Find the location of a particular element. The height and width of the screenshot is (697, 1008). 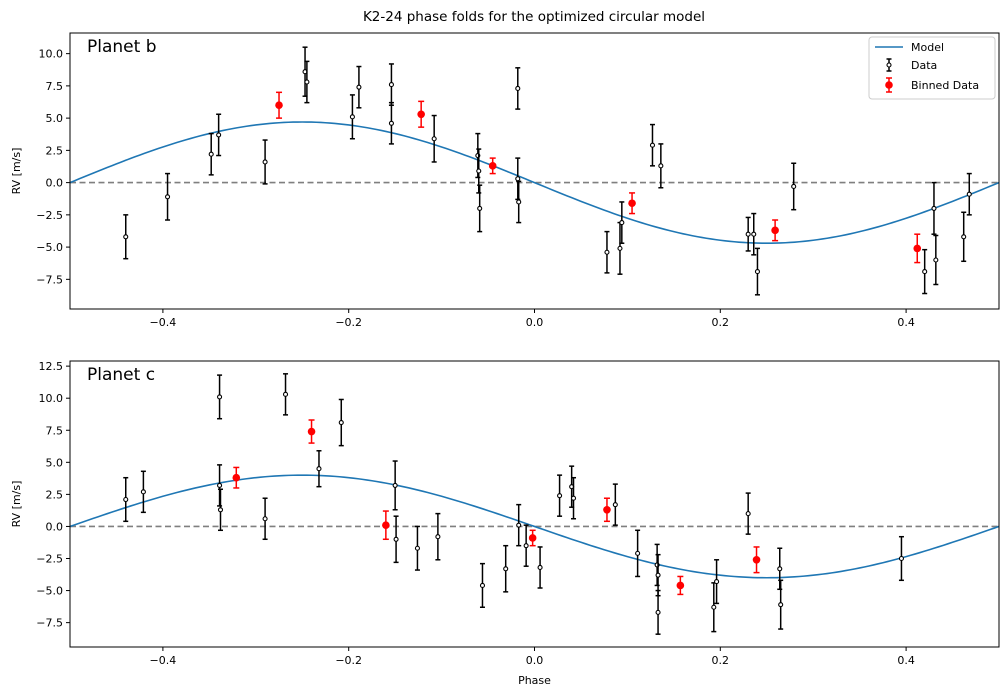

y-tick-label: 0.0 is located at coordinates (55, 183).